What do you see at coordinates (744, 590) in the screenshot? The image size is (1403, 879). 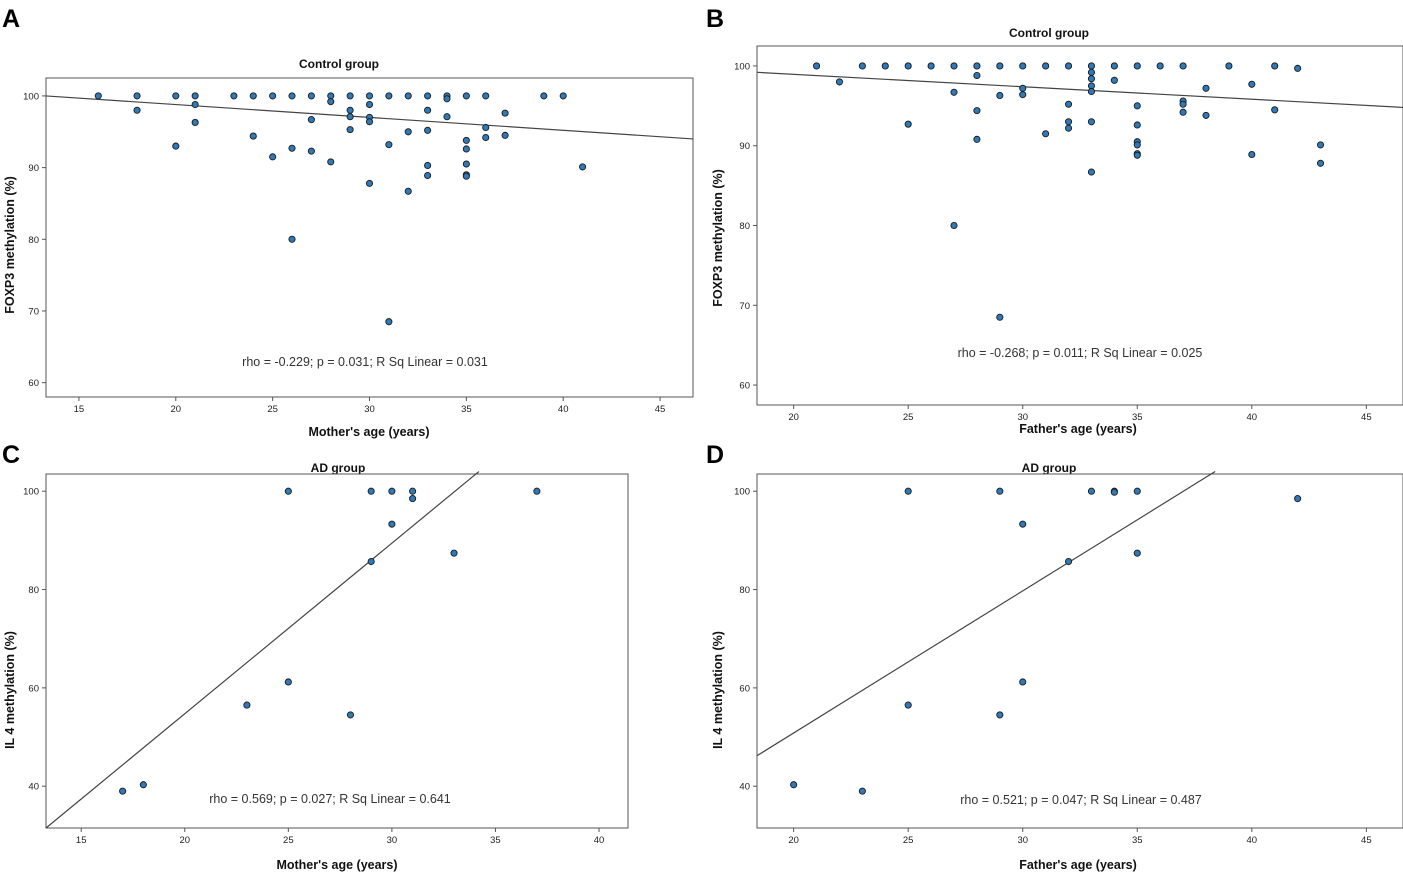 I see `y-tick-label: 80` at bounding box center [744, 590].